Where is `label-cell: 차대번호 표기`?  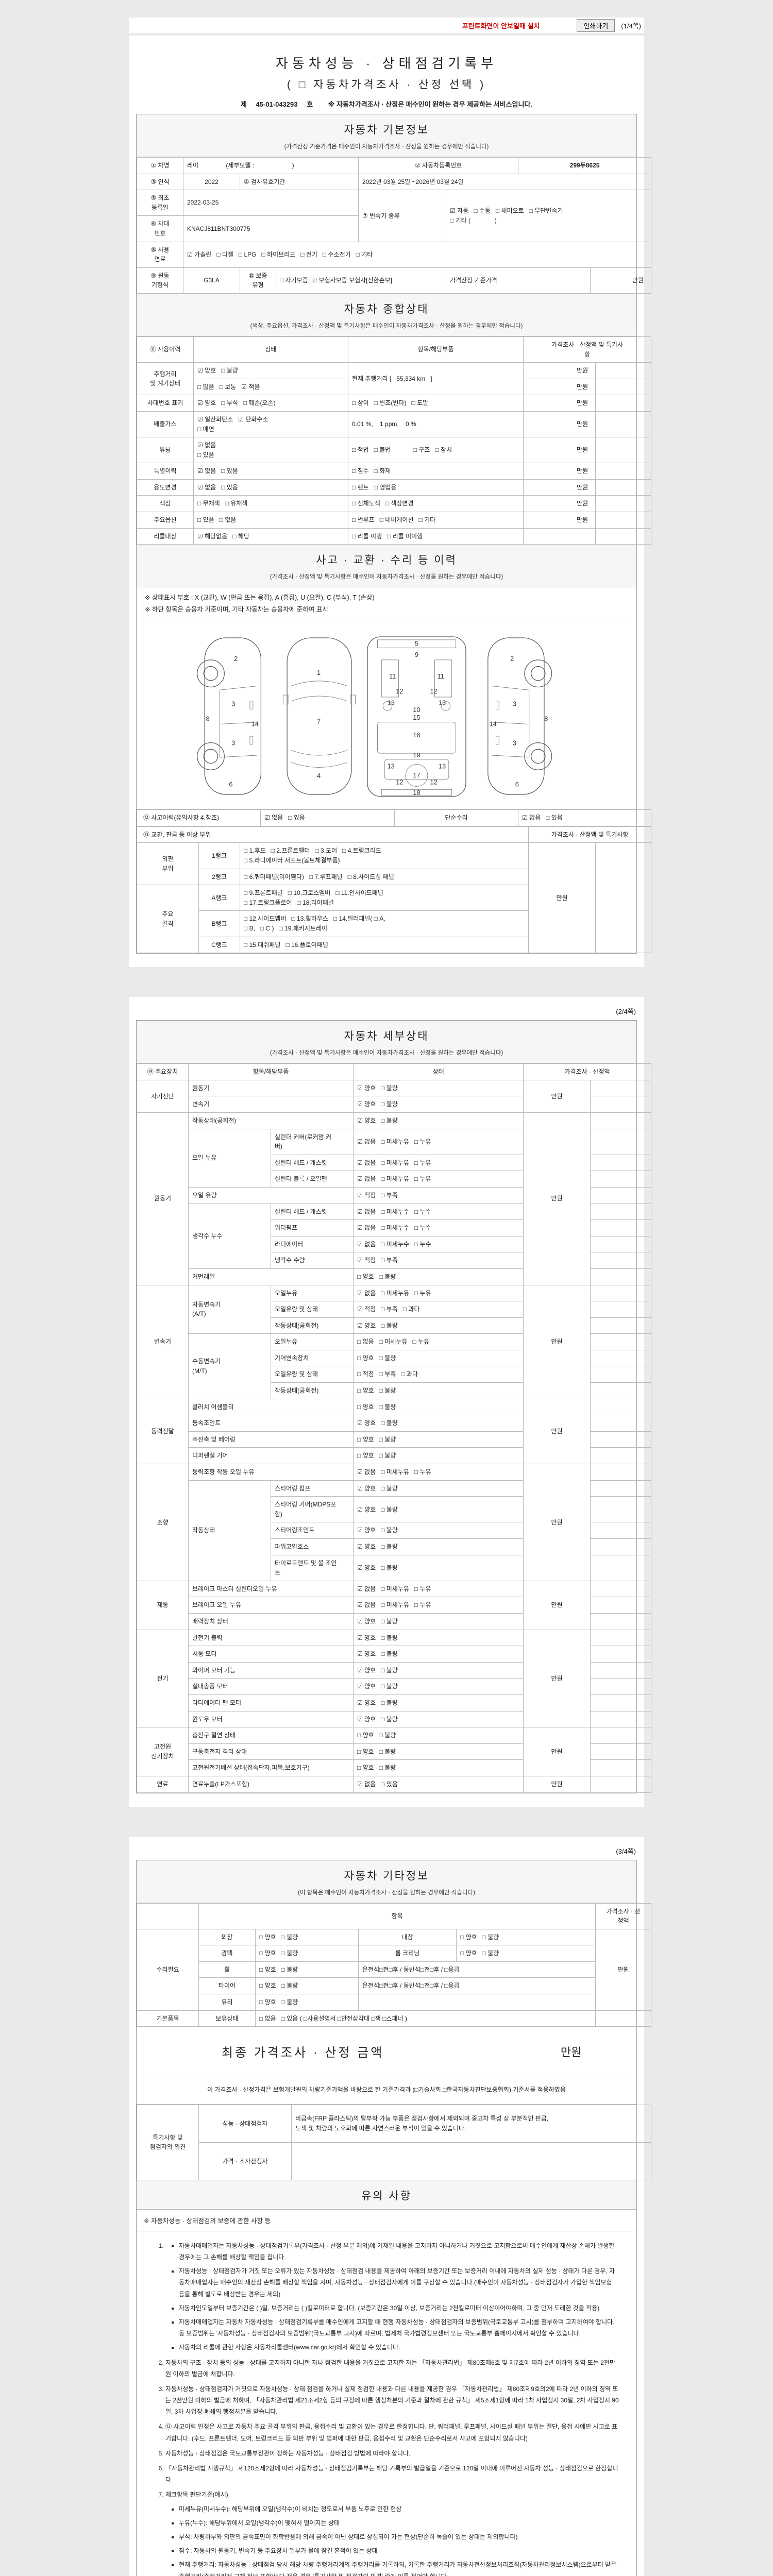
label-cell: 차대번호 표기 is located at coordinates (165, 403).